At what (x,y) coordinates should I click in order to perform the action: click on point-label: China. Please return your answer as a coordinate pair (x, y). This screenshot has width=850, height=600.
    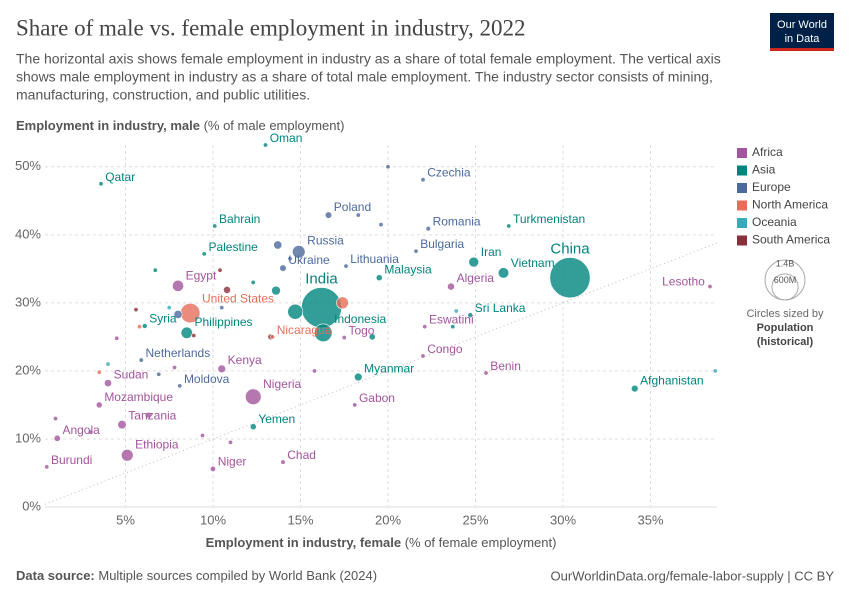
    Looking at the image, I should click on (570, 248).